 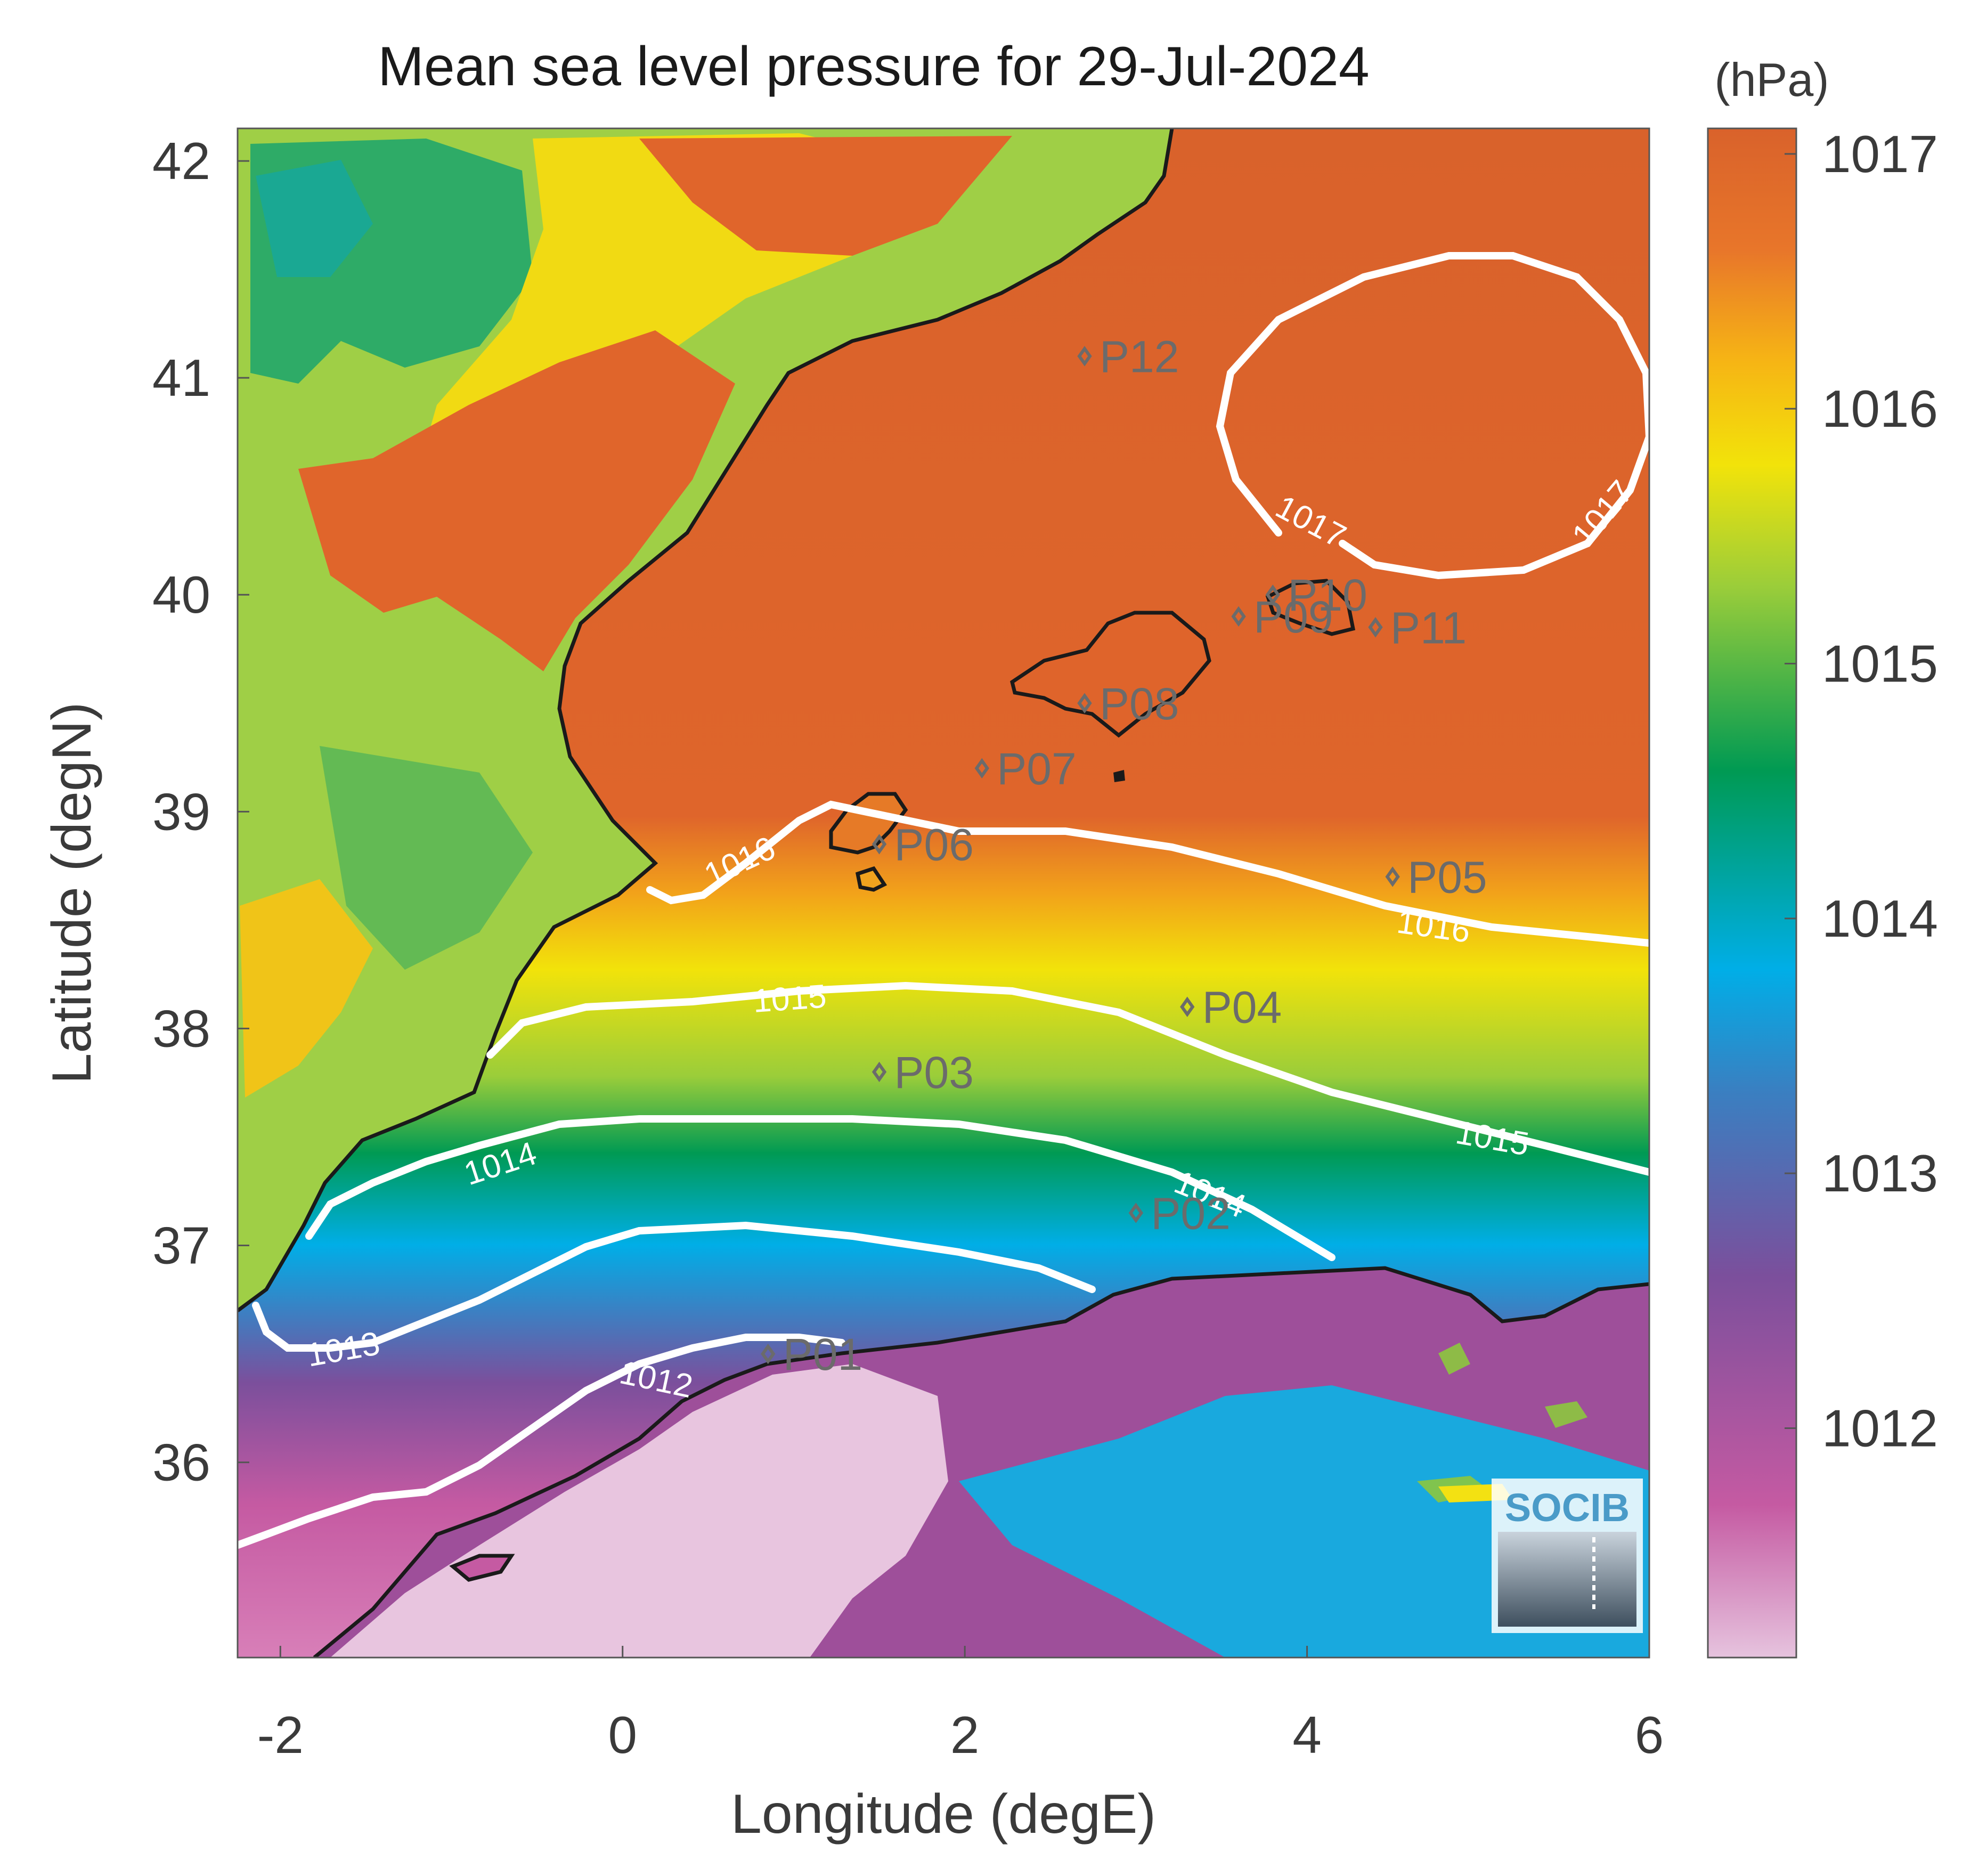 What do you see at coordinates (1771, 80) in the screenshot?
I see `colorbar-unit-label: (hPa)` at bounding box center [1771, 80].